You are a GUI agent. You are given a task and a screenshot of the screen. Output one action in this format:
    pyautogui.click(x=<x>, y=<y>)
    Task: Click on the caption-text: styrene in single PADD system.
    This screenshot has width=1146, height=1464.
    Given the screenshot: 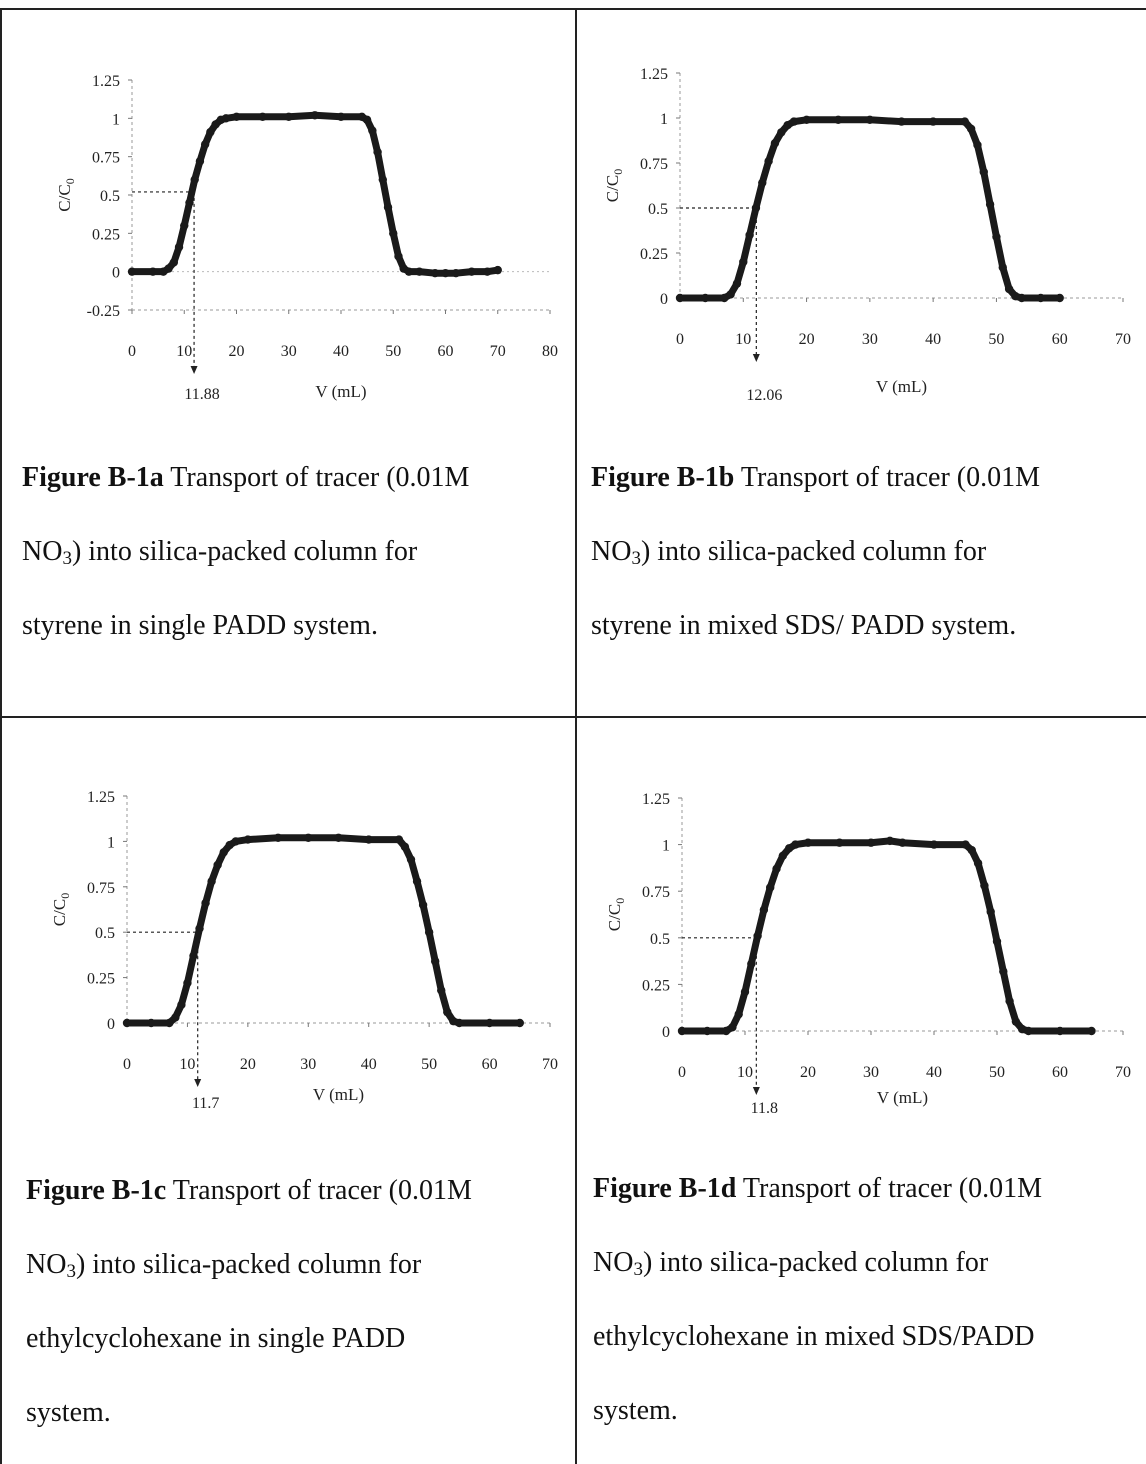 What is the action you would take?
    pyautogui.click(x=200, y=625)
    